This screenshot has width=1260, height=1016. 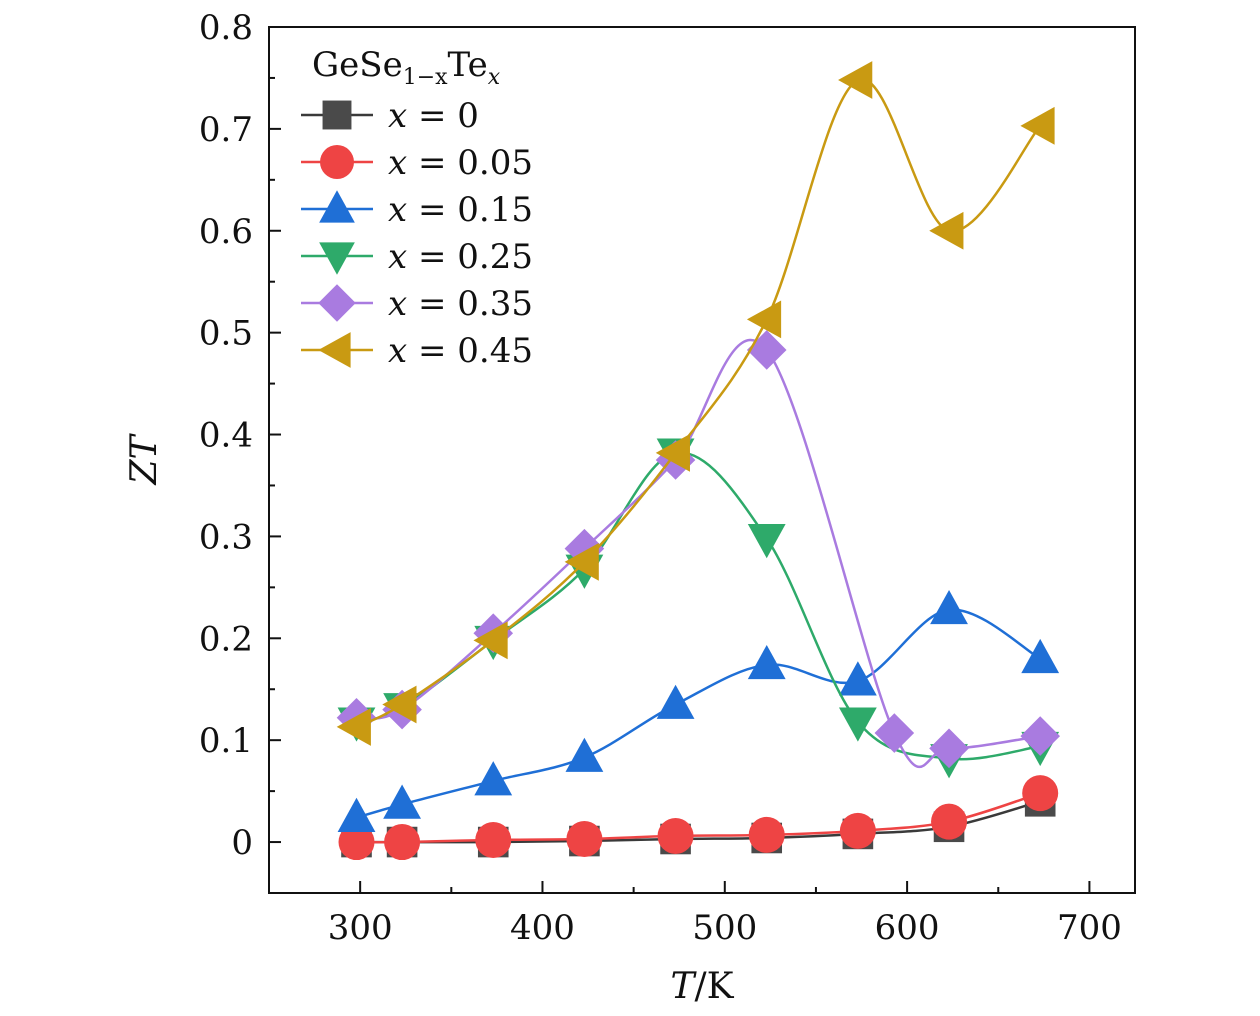 What do you see at coordinates (724, 928) in the screenshot?
I see `x-tick-label: 500` at bounding box center [724, 928].